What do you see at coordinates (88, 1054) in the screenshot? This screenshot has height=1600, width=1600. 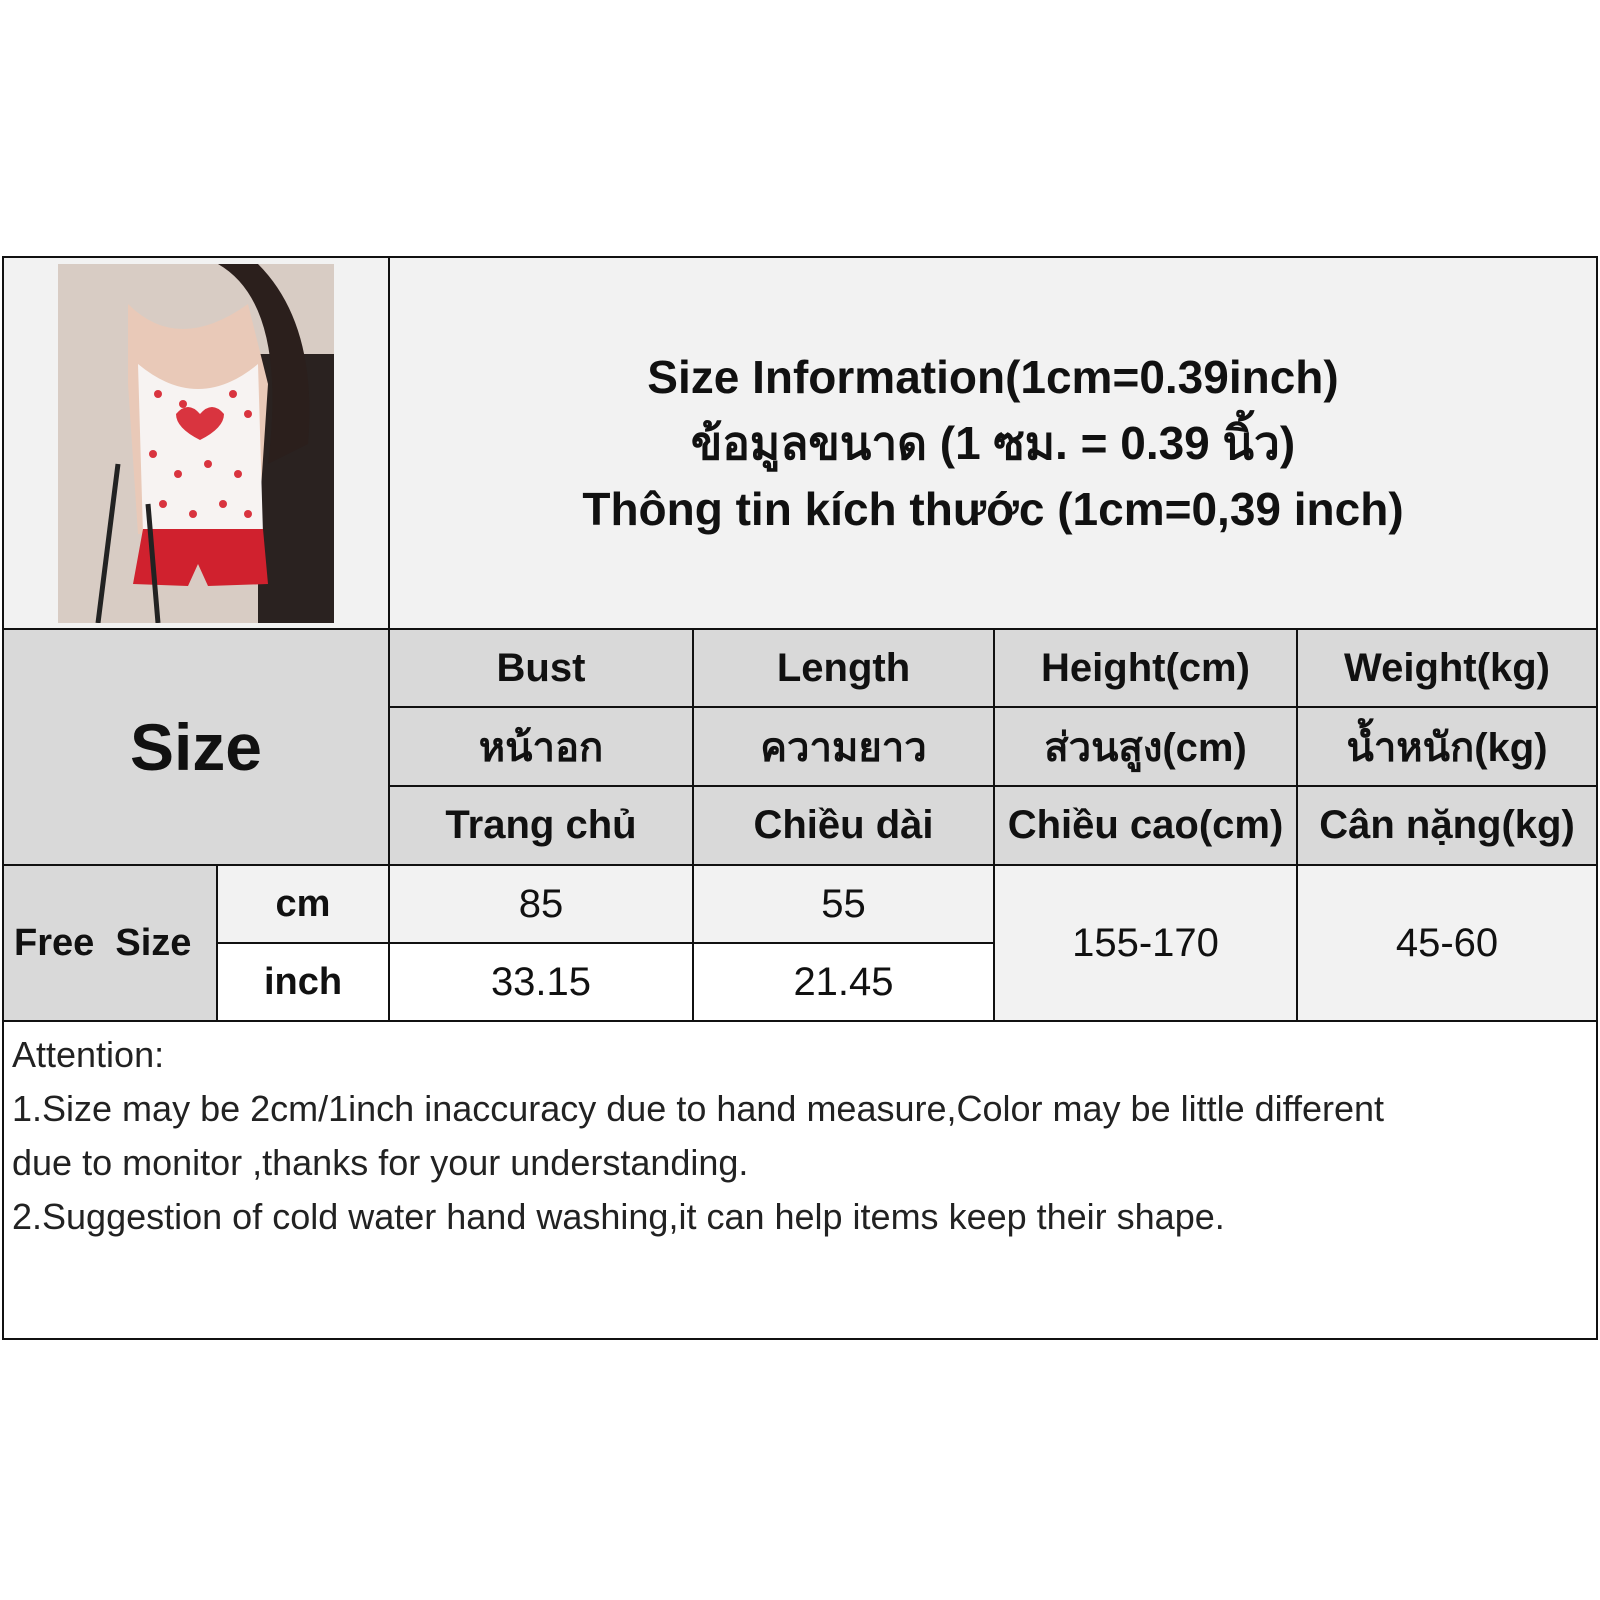 I see `notes-heading: Attention:` at bounding box center [88, 1054].